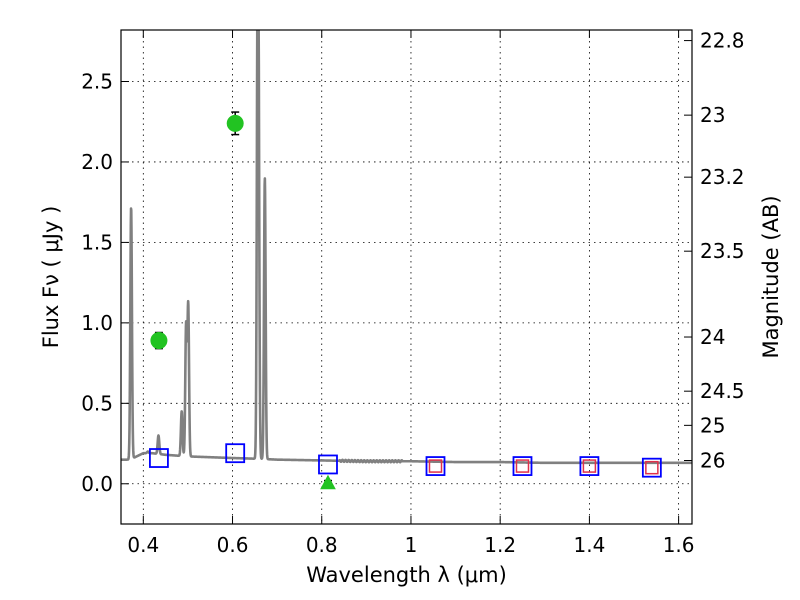 The image size is (800, 600). Describe the element at coordinates (712, 461) in the screenshot. I see `mag-tick-label: 26` at that location.